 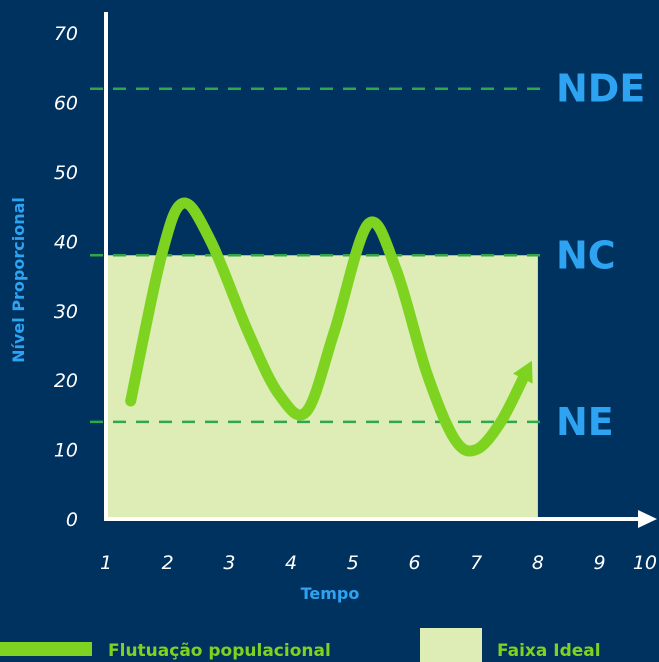 I want to click on y-tick-label: 10, so click(x=66, y=451).